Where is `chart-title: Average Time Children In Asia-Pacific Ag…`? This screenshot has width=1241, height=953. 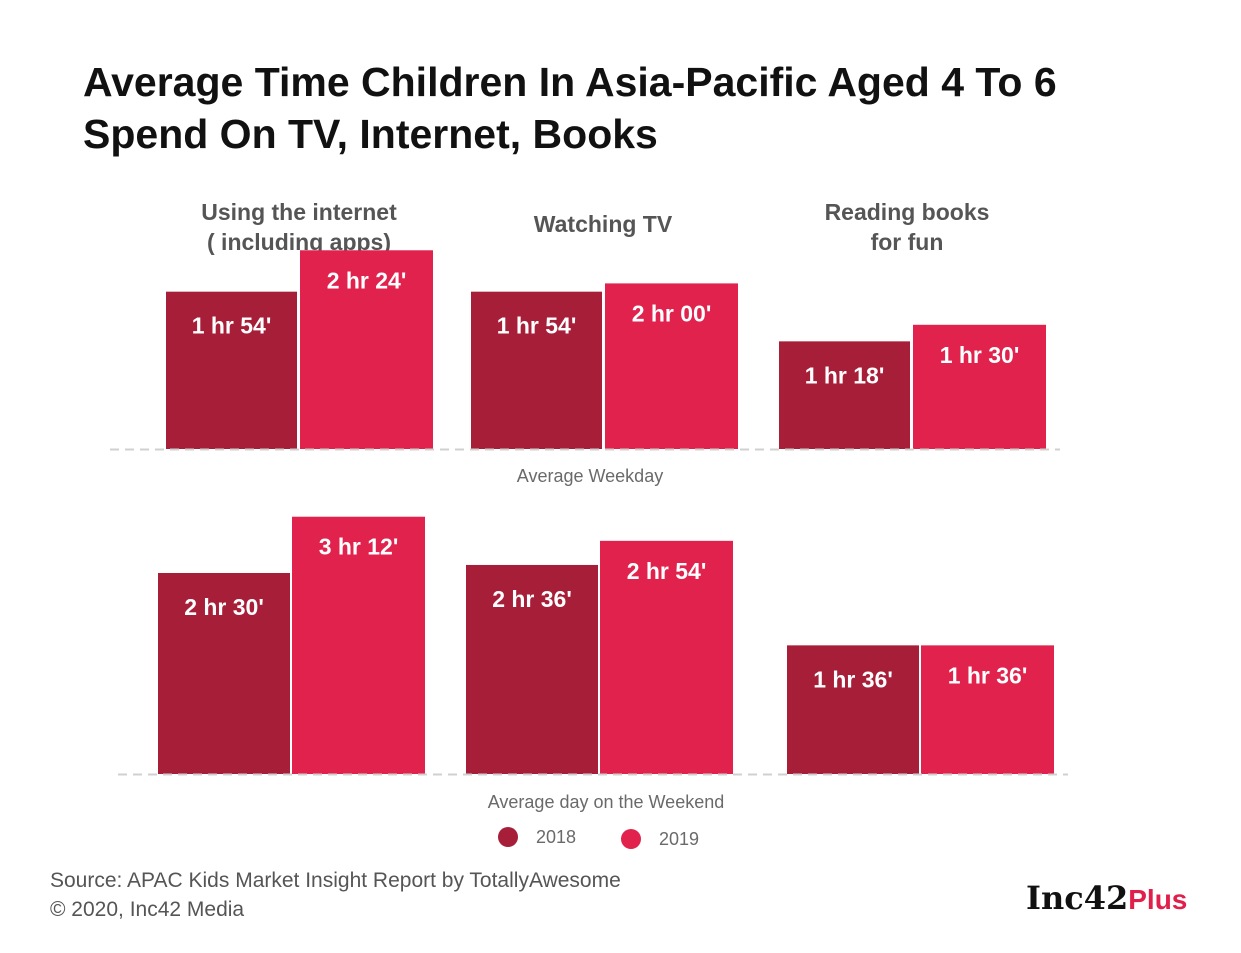
chart-title: Average Time Children In Asia-Pacific Ag… is located at coordinates (643, 108).